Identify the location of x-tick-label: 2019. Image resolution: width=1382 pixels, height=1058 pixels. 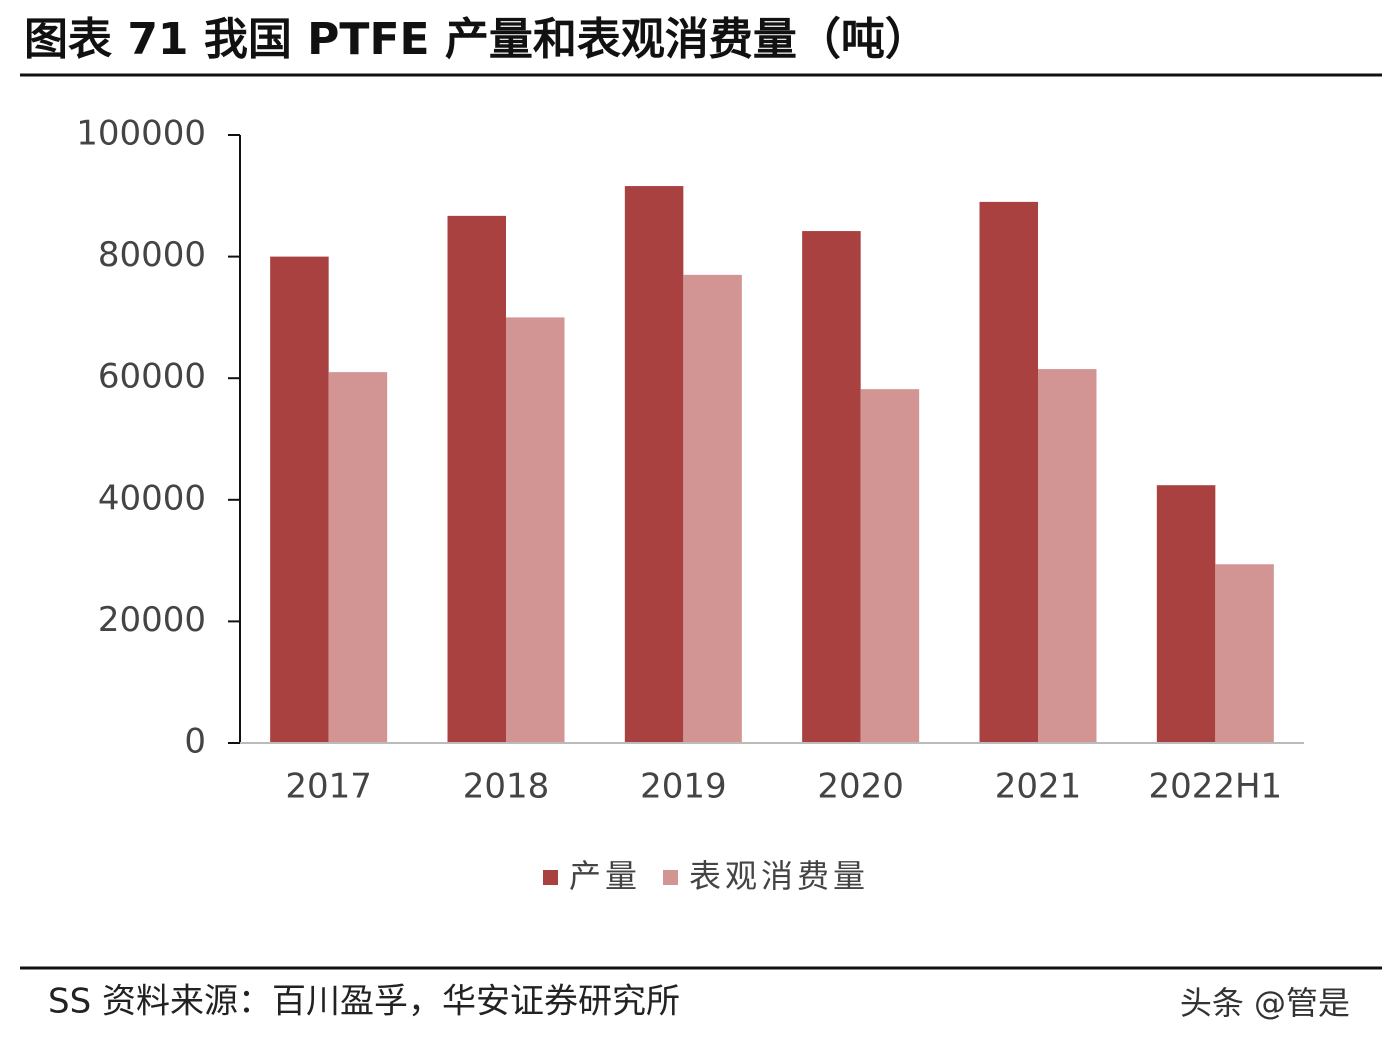
(683, 787).